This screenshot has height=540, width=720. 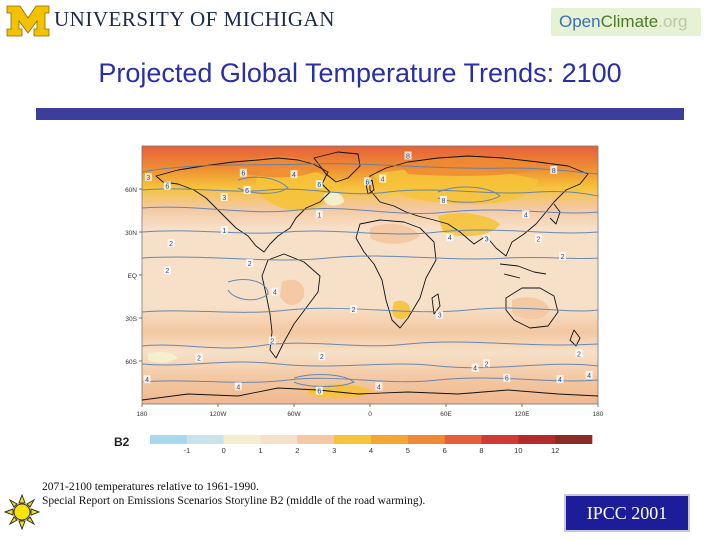 What do you see at coordinates (575, 338) in the screenshot?
I see `new-zealand-coast` at bounding box center [575, 338].